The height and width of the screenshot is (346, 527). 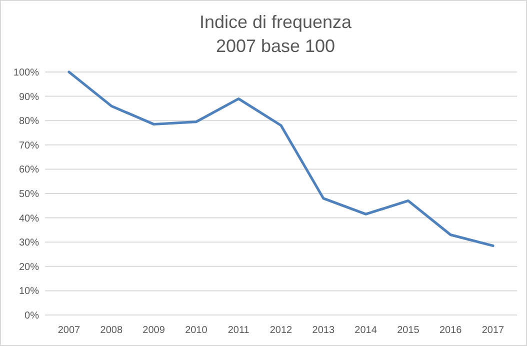 I want to click on chart-title: Indice di frequenza, so click(x=276, y=22).